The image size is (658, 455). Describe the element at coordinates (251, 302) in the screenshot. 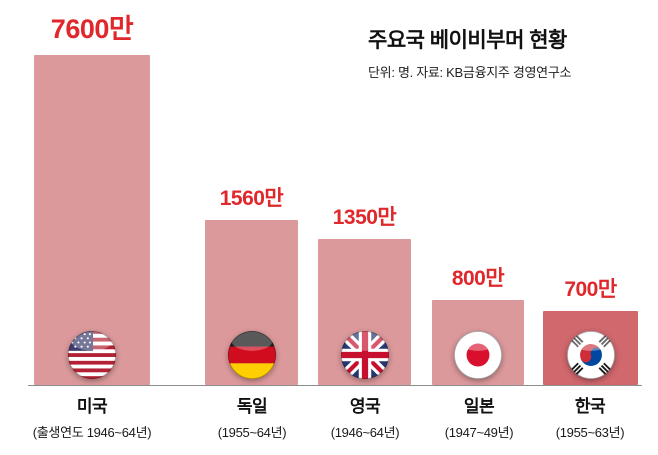

I see `bar-germany` at that location.